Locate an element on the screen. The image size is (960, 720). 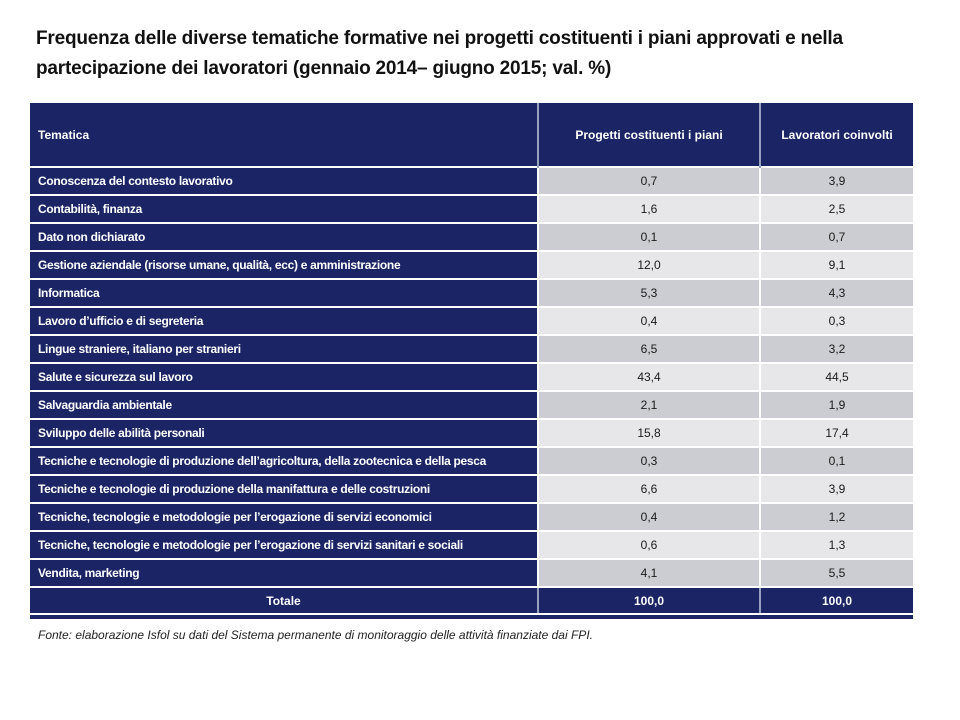
lavoratori-cell: 9,1 is located at coordinates (836, 264).